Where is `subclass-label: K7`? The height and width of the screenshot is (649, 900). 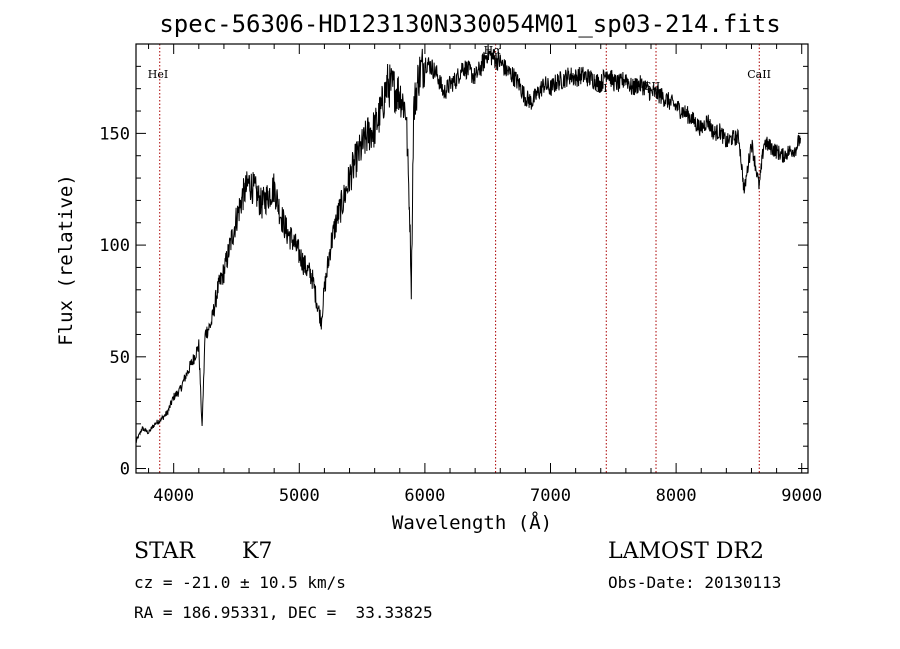 subclass-label: K7 is located at coordinates (257, 551).